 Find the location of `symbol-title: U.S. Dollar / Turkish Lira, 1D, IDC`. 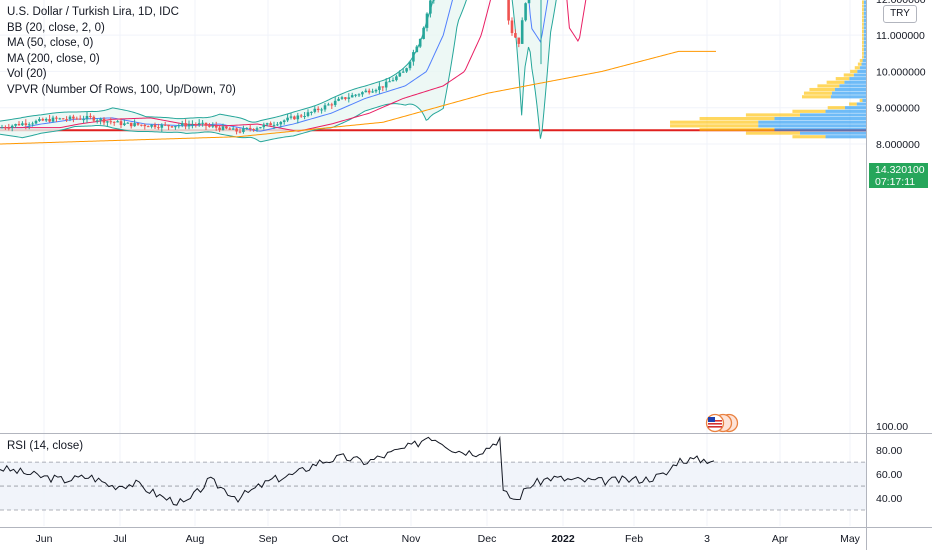

symbol-title: U.S. Dollar / Turkish Lira, 1D, IDC is located at coordinates (93, 12).